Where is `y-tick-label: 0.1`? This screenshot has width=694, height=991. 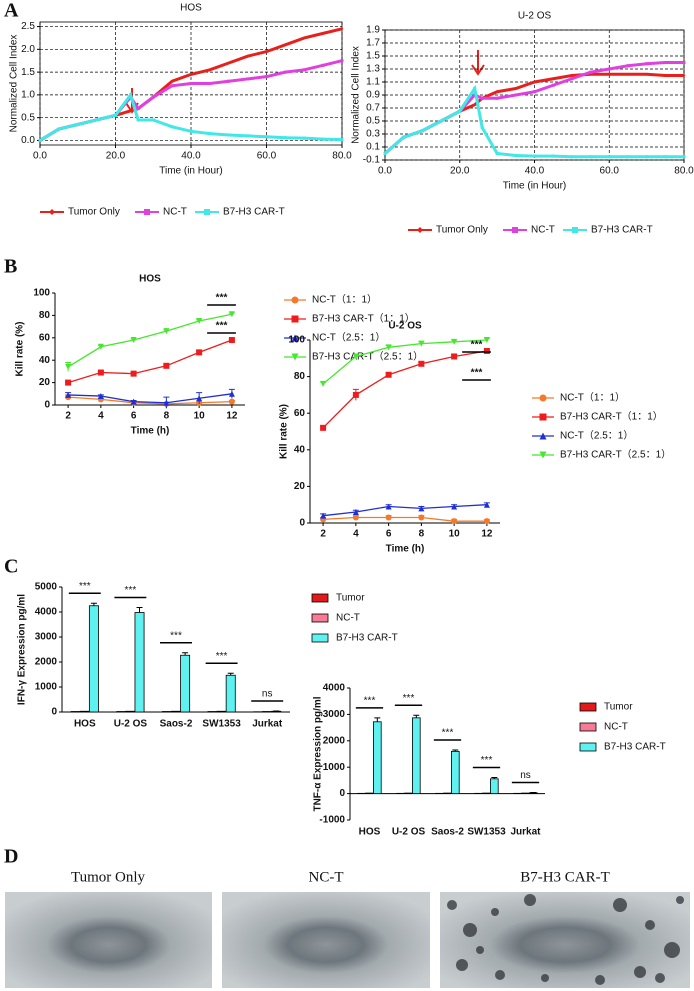
y-tick-label: 0.1 is located at coordinates (373, 147).